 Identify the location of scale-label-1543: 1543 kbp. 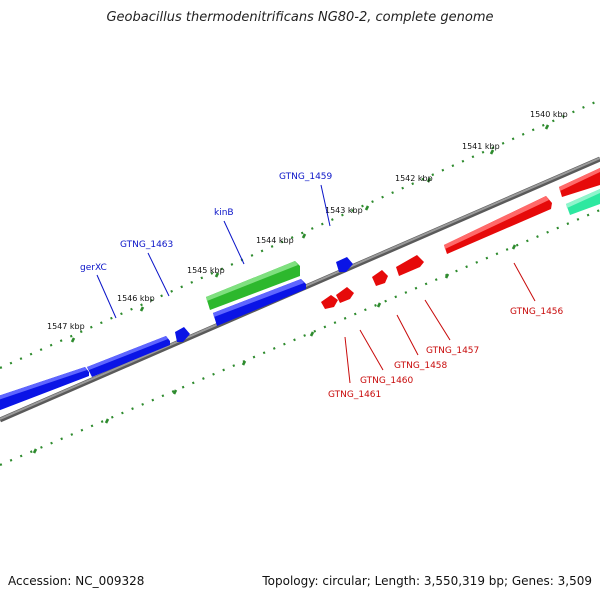
(344, 210).